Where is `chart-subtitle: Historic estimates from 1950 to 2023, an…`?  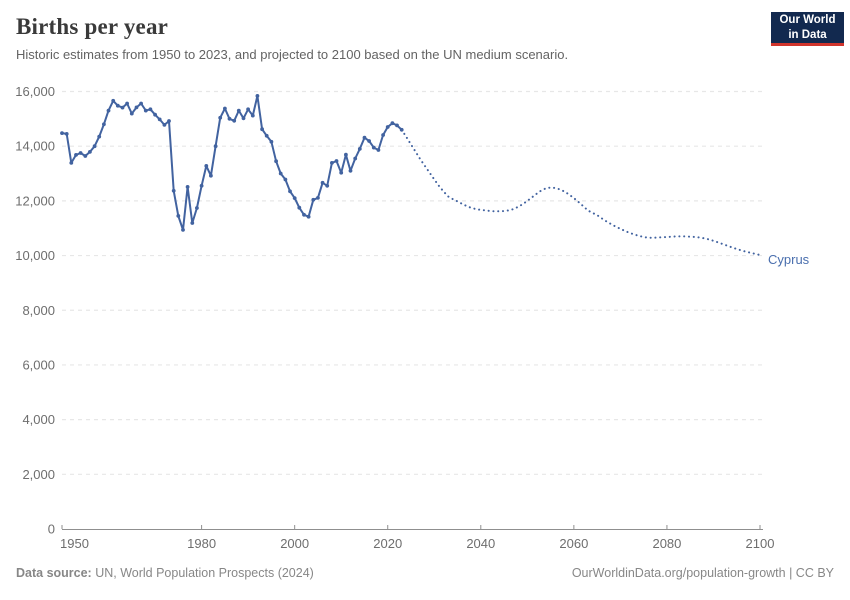
chart-subtitle: Historic estimates from 1950 to 2023, an… is located at coordinates (292, 54).